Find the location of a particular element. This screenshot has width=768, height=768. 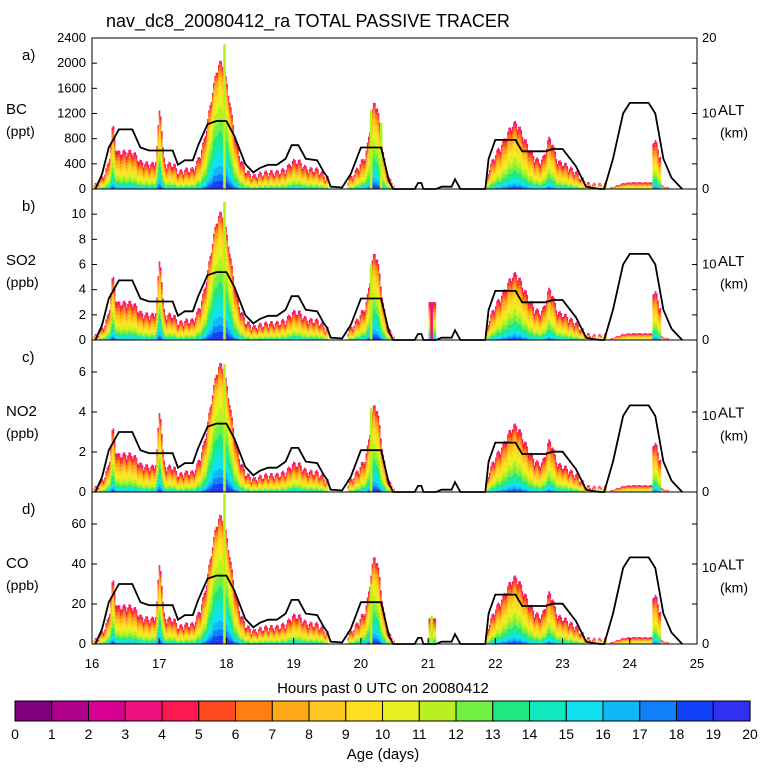

species-label: CO is located at coordinates (17, 563).